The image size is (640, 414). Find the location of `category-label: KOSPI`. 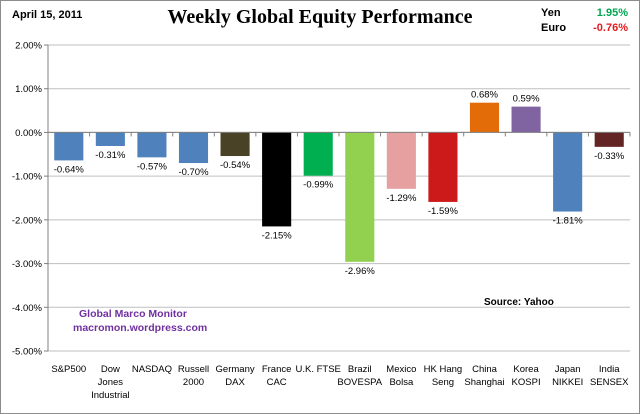

category-label: KOSPI is located at coordinates (526, 382).